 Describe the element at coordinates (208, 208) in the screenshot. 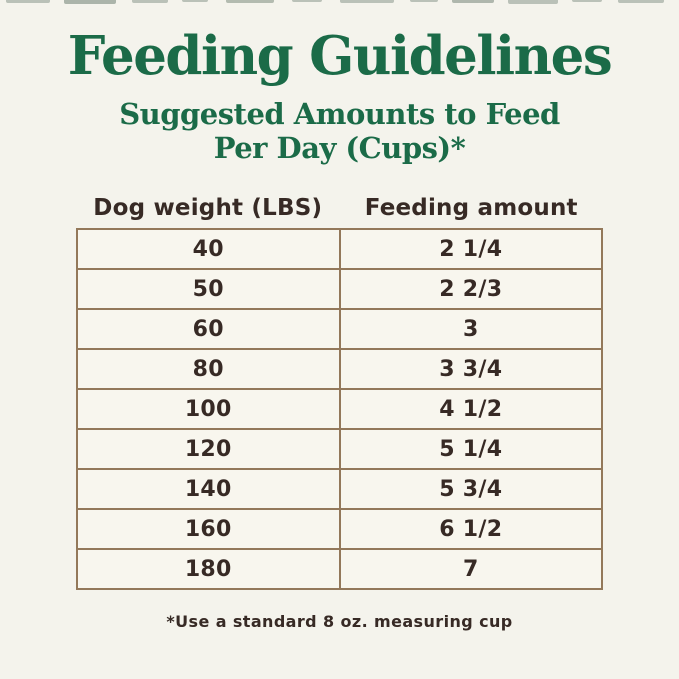

I see `column-header-dog-weight: Dog weight (LBS)` at that location.